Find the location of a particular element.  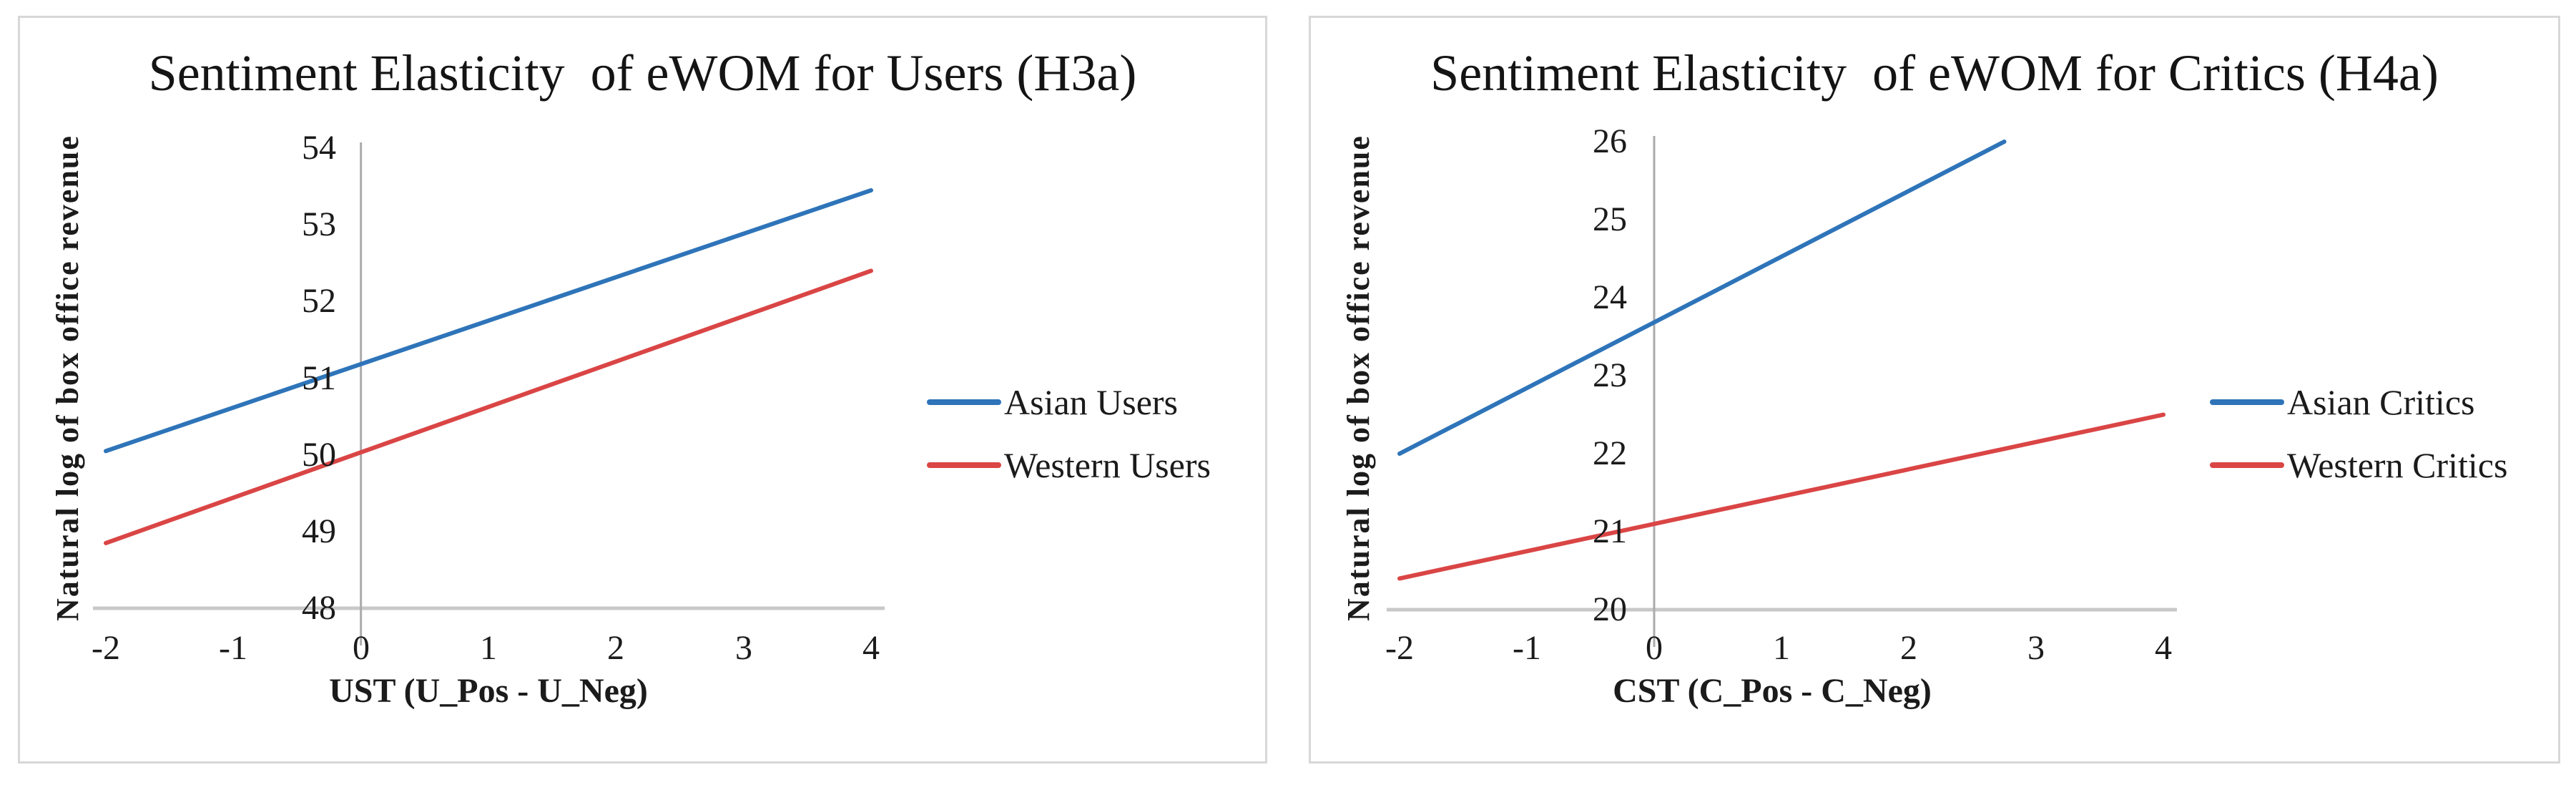

y-tick-label: 21 is located at coordinates (1610, 531).